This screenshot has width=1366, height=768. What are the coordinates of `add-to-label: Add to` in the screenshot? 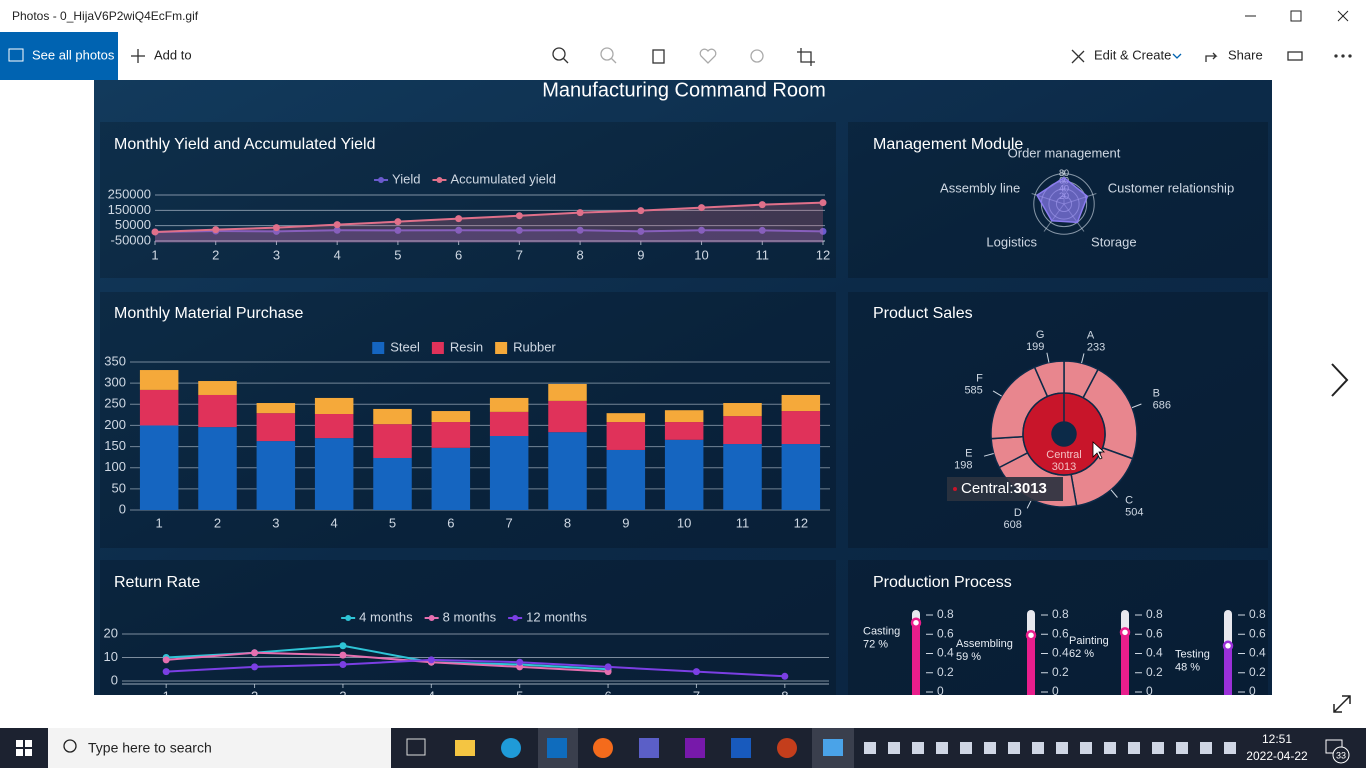 It's located at (173, 54).